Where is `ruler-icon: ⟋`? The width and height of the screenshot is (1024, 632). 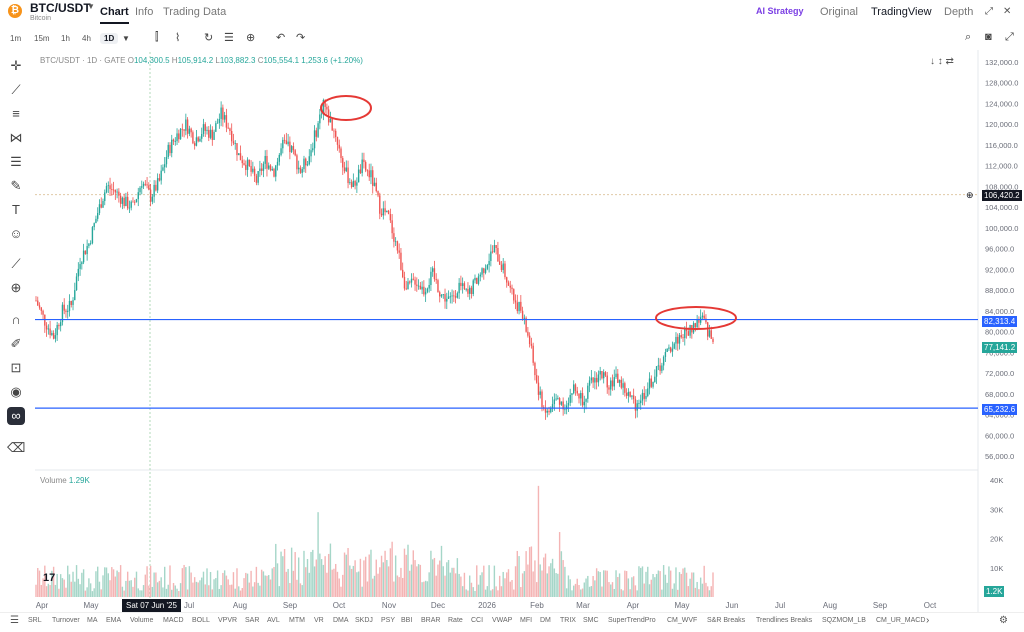
ruler-icon: ⟋ is located at coordinates (16, 263).